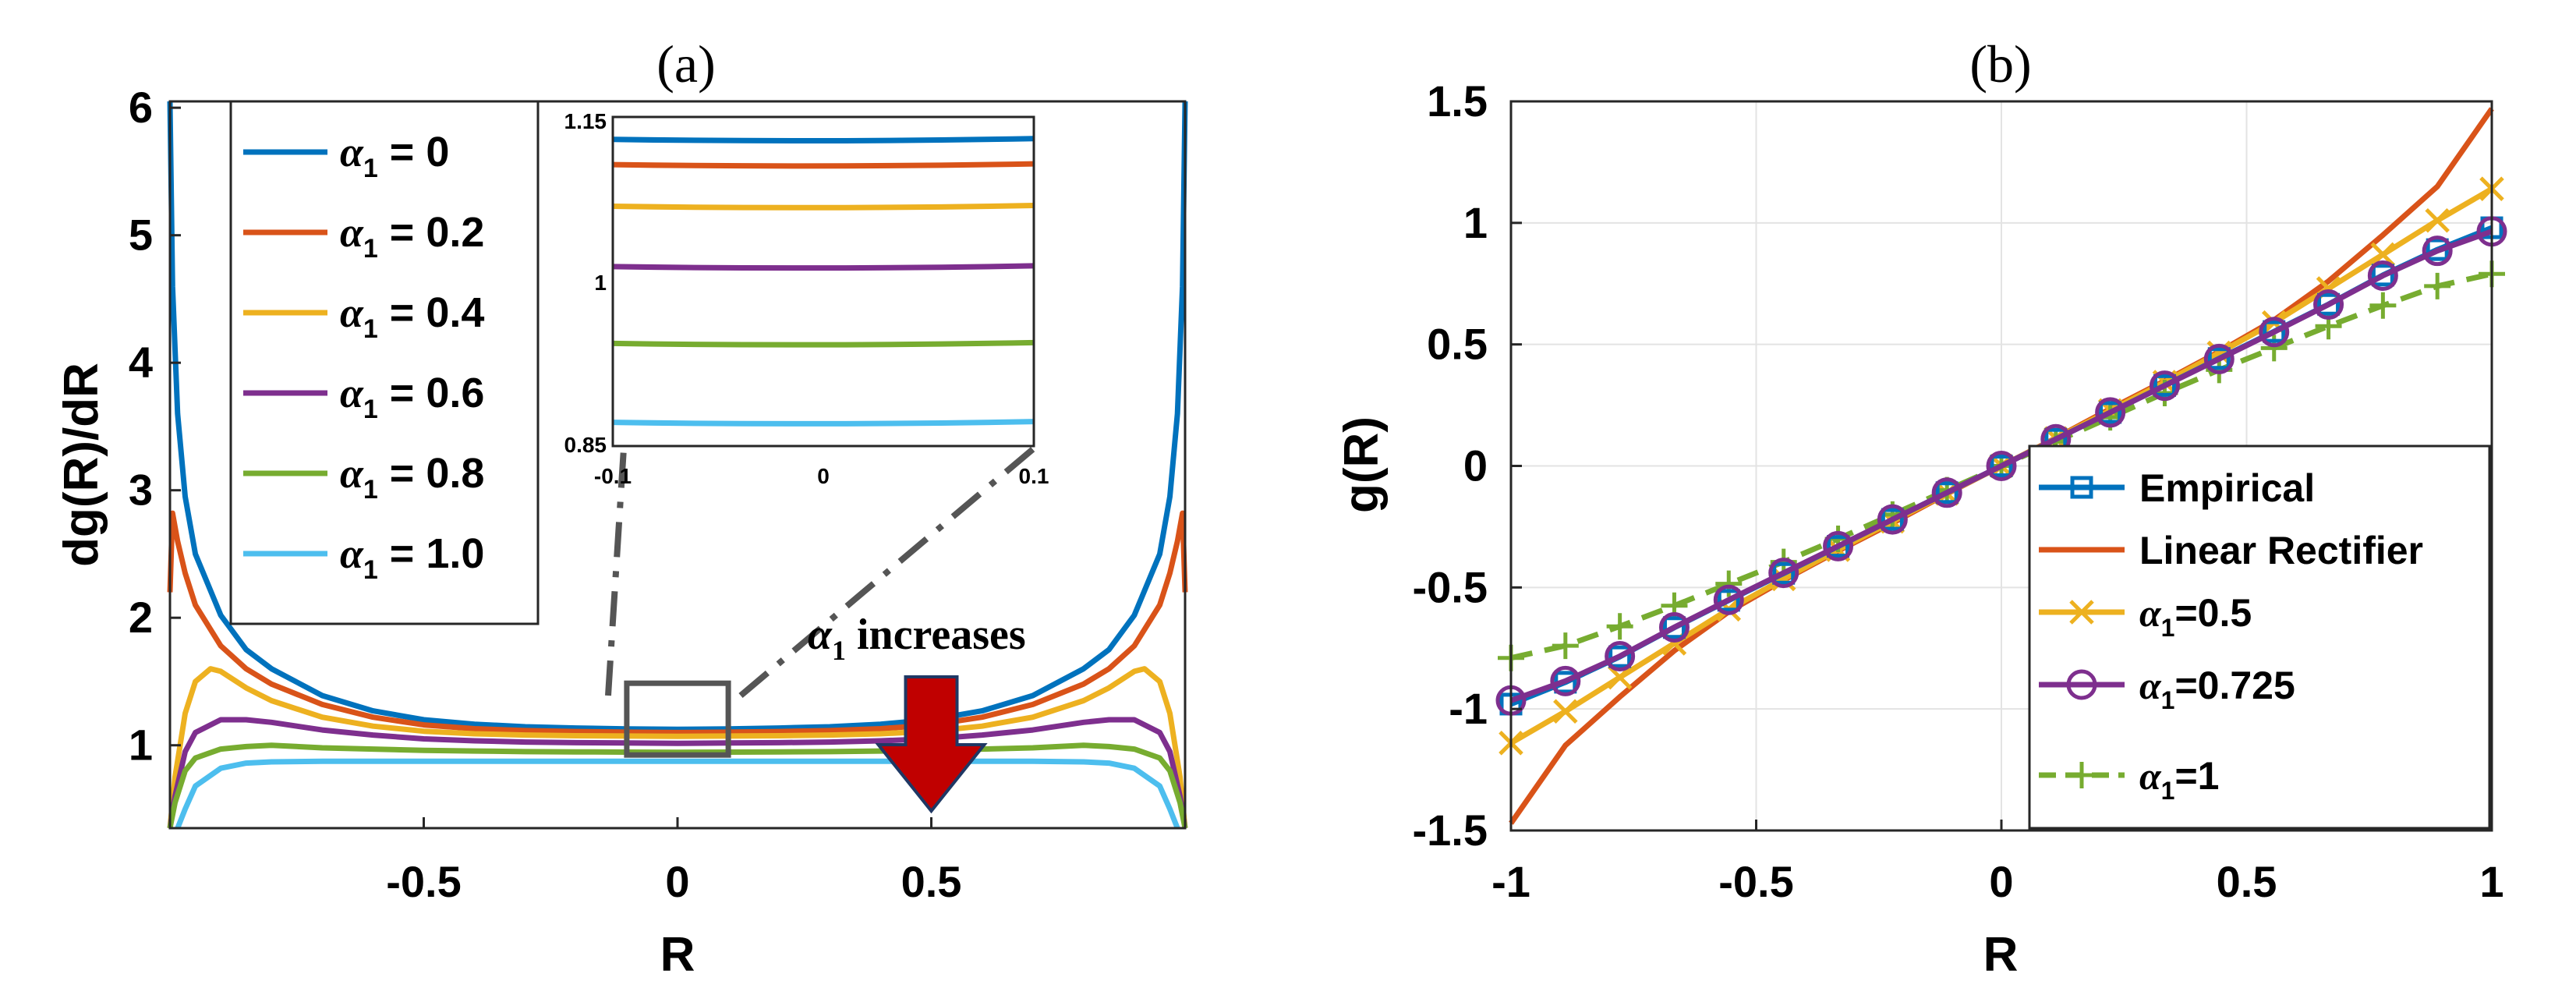 Image resolution: width=2576 pixels, height=988 pixels. I want to click on panel-a-ytick-label: 1, so click(141, 746).